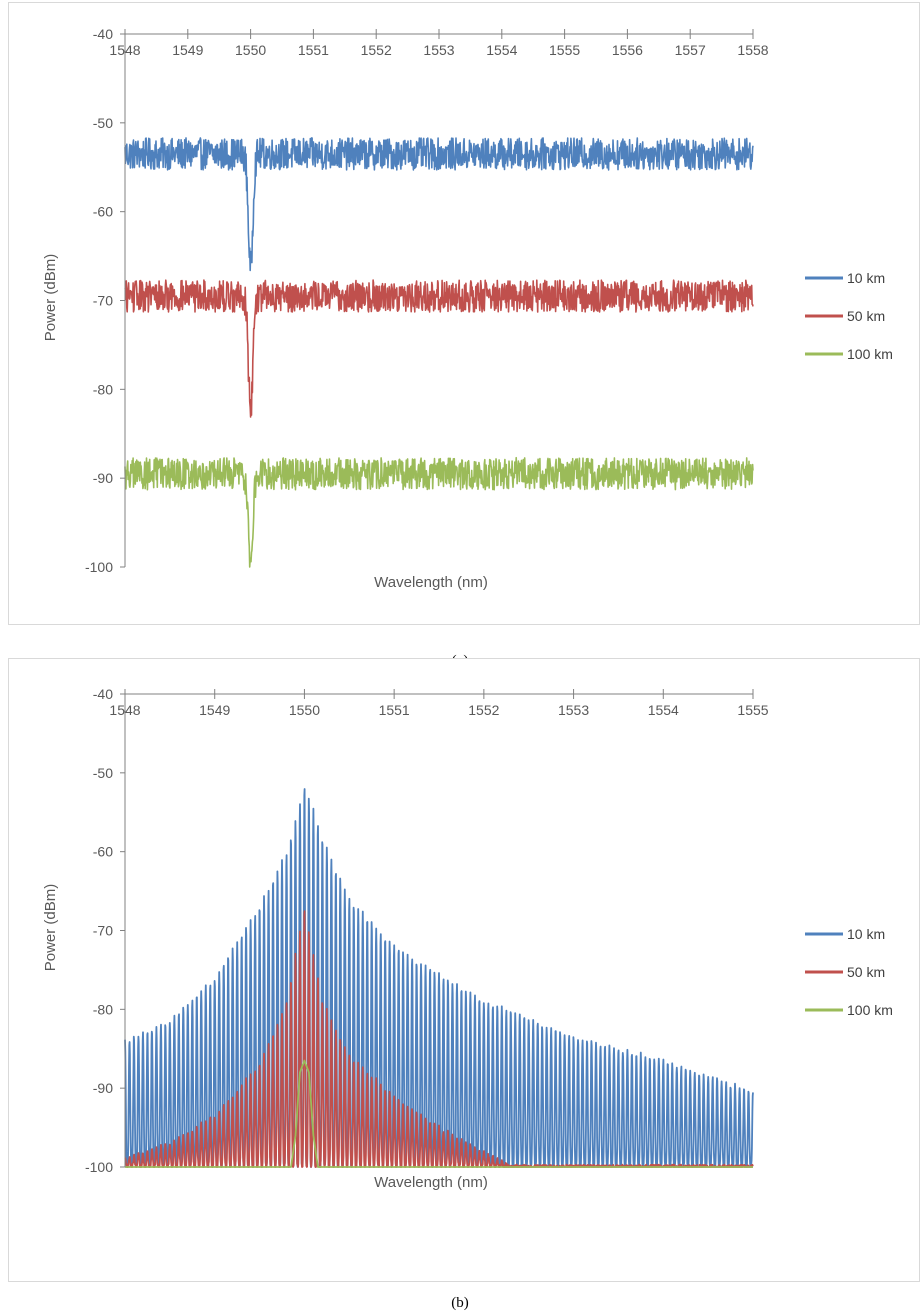 Image resolution: width=920 pixels, height=1315 pixels. What do you see at coordinates (439, 348) in the screenshot?
I see `series-line-50-km` at bounding box center [439, 348].